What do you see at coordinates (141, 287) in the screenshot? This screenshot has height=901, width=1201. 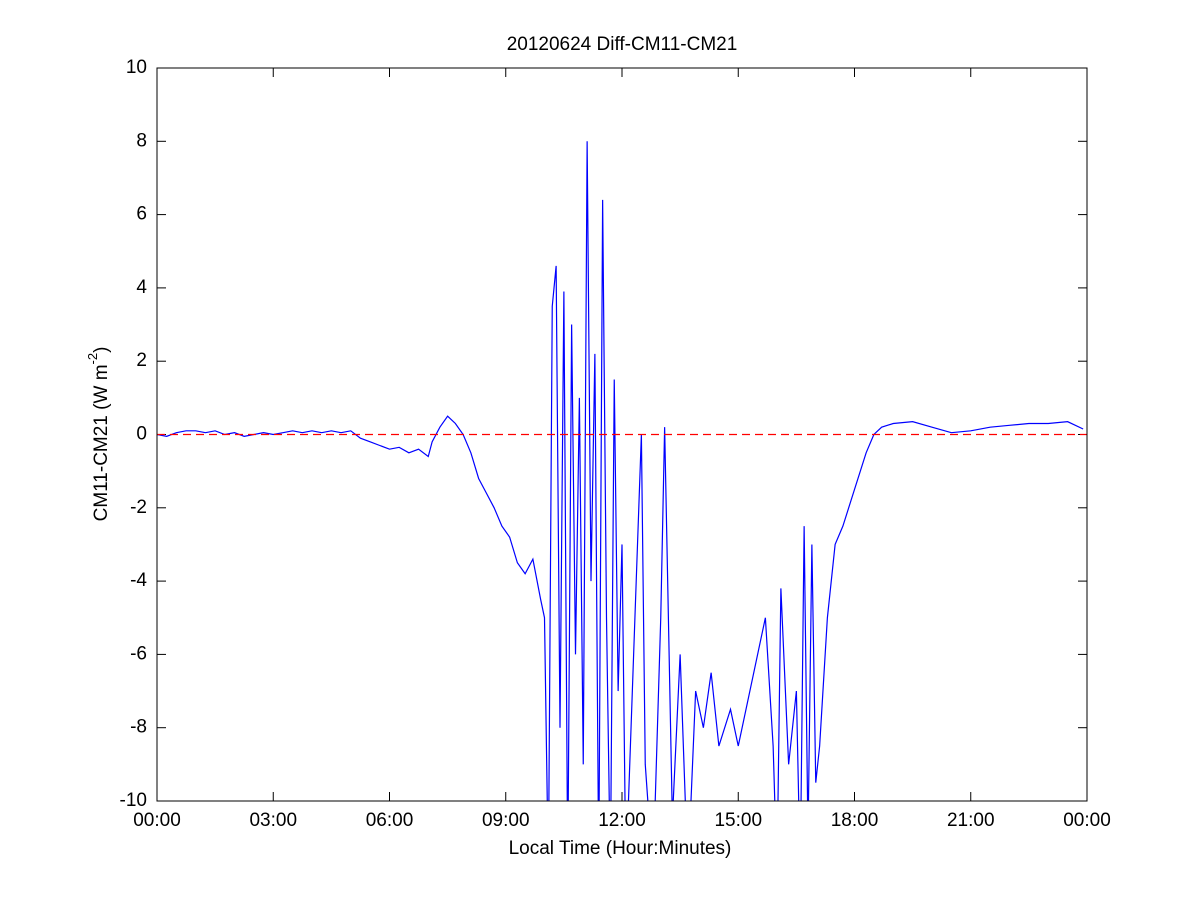 I see `y-tick-label: 4` at bounding box center [141, 287].